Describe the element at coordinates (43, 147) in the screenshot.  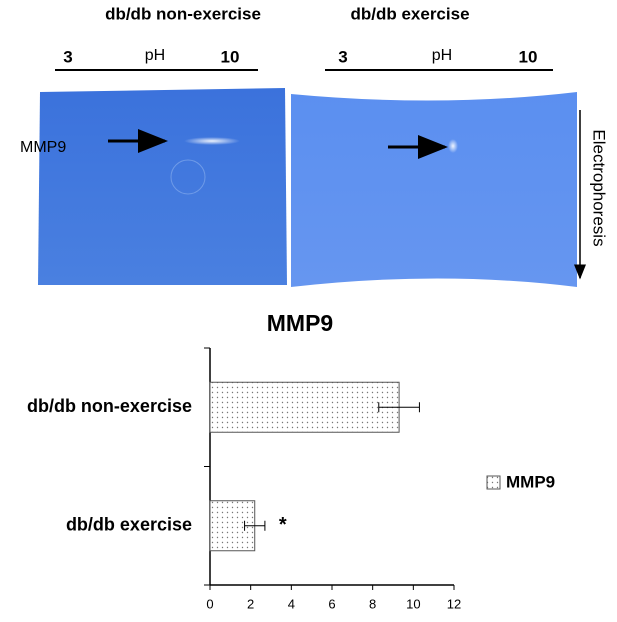
I see `band-label: MMP9` at that location.